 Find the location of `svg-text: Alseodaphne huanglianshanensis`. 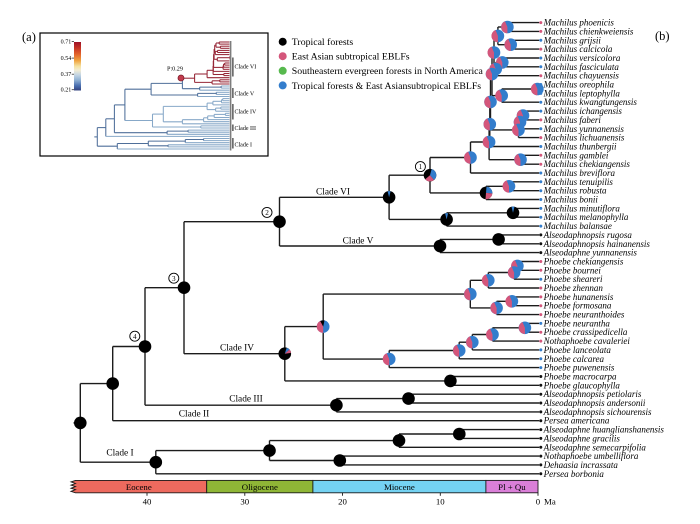

svg-text: Alseodaphne huanglianshanensis is located at coordinates (604, 430).